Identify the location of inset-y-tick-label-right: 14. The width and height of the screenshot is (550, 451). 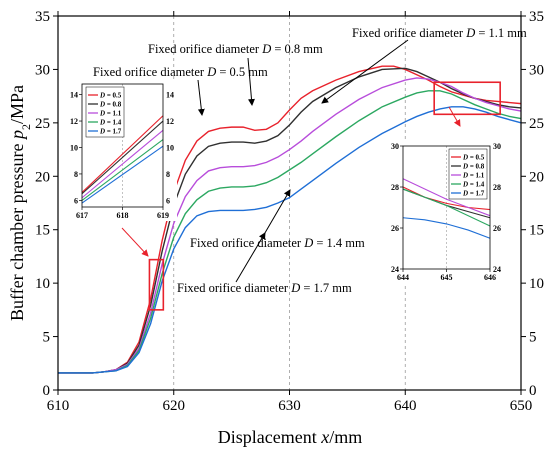
(170, 95).